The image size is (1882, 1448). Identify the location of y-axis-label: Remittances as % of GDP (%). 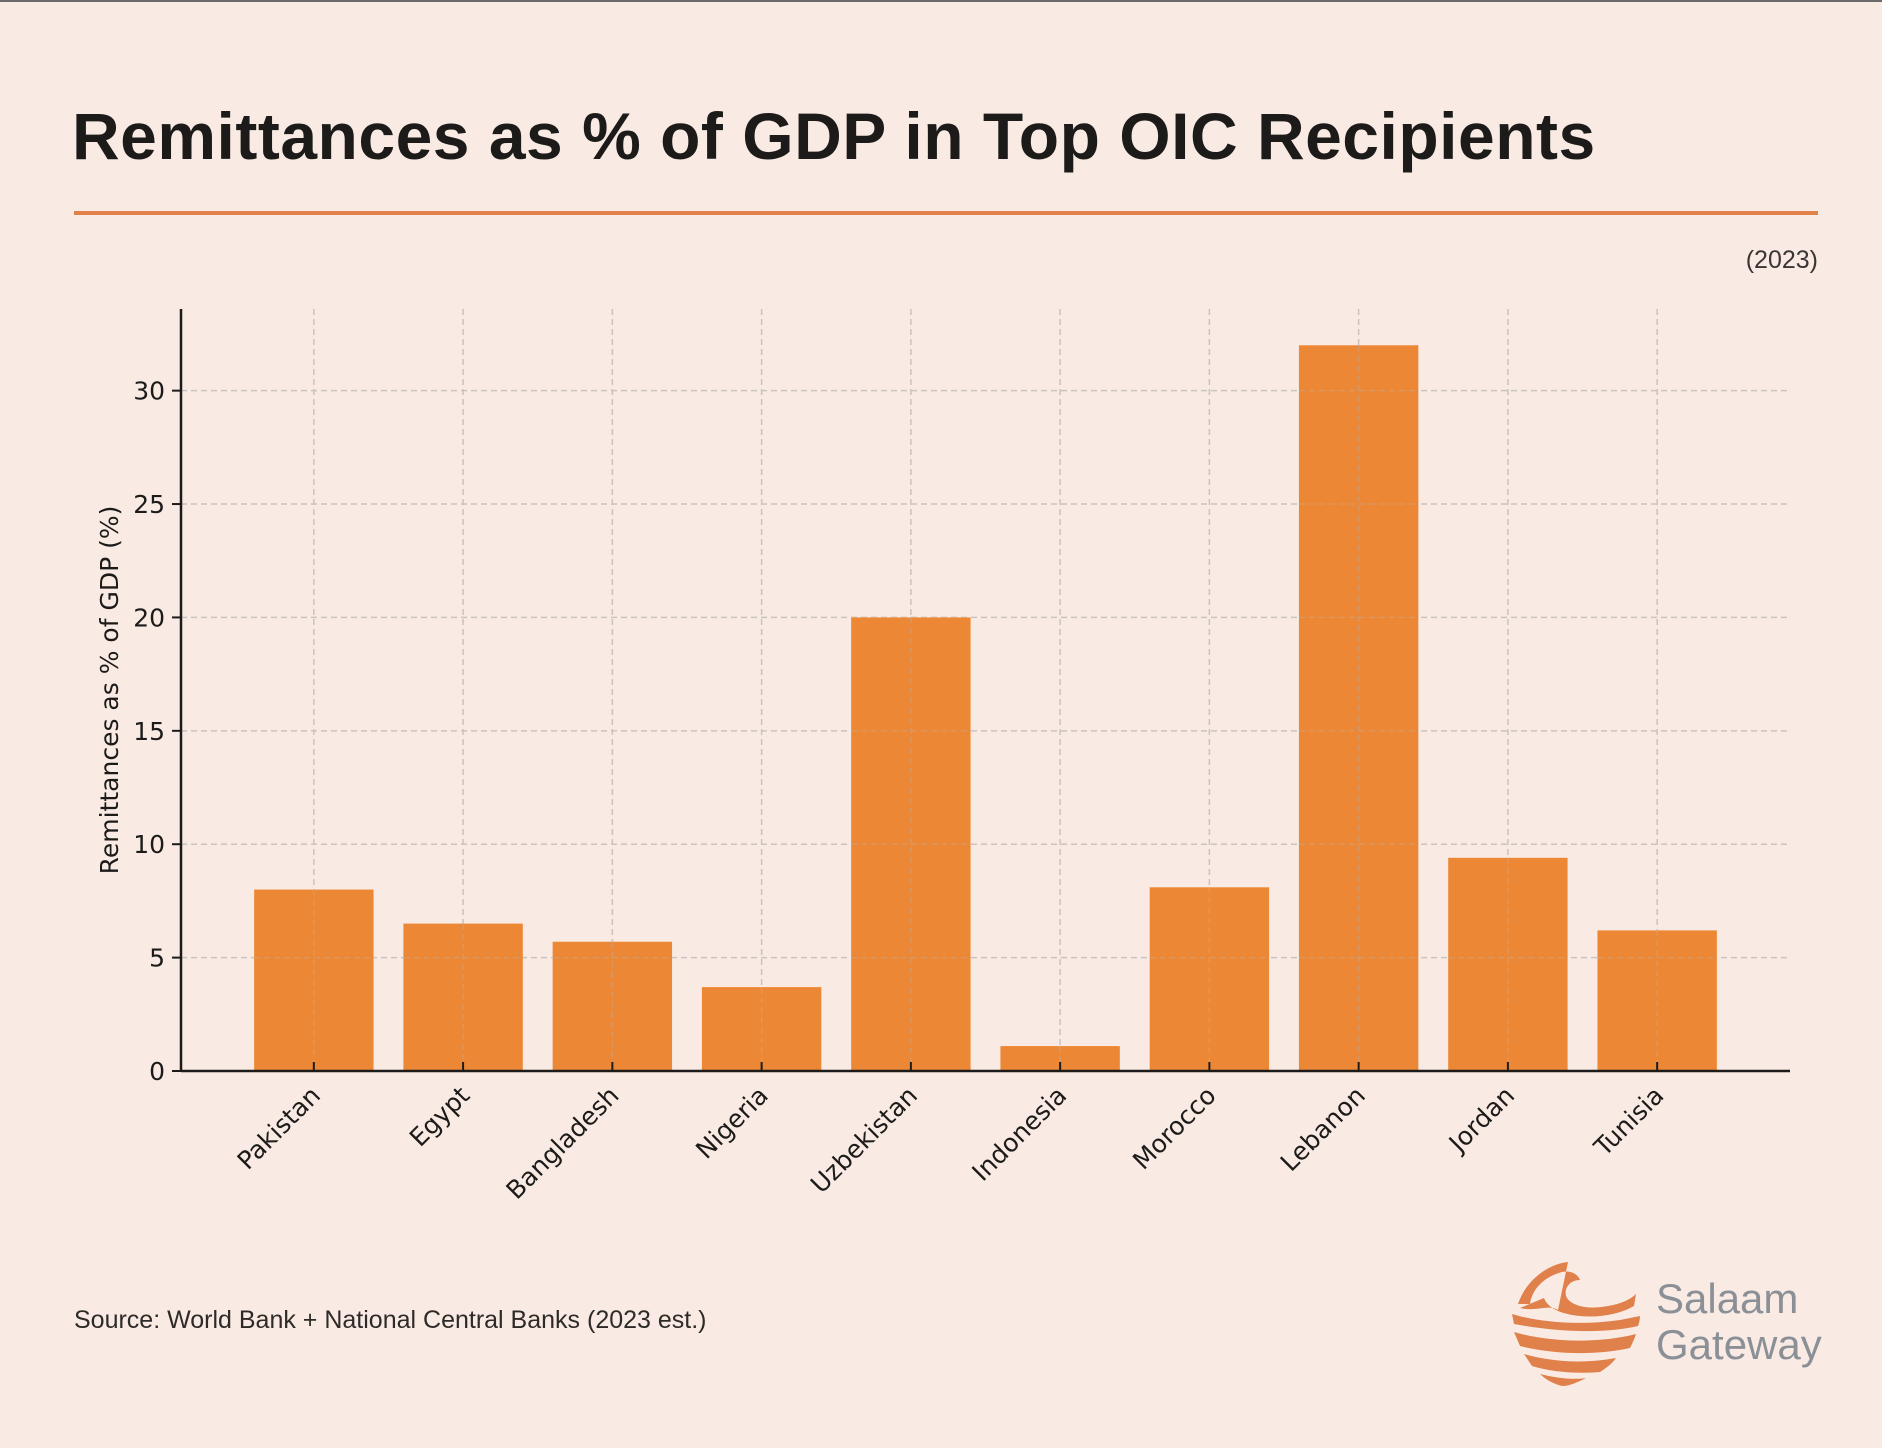
(109, 690).